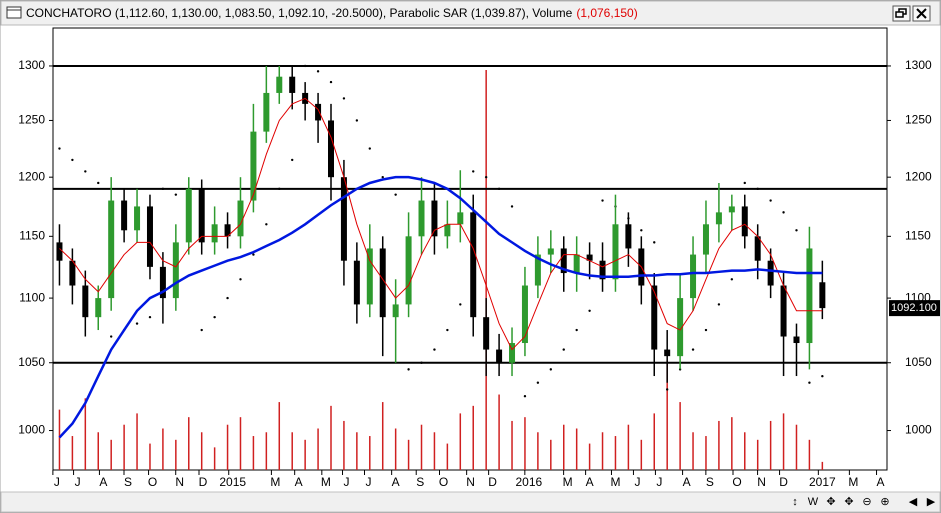 This screenshot has height=513, width=941. What do you see at coordinates (232, 482) in the screenshot?
I see `x-tick-label: 2015` at bounding box center [232, 482].